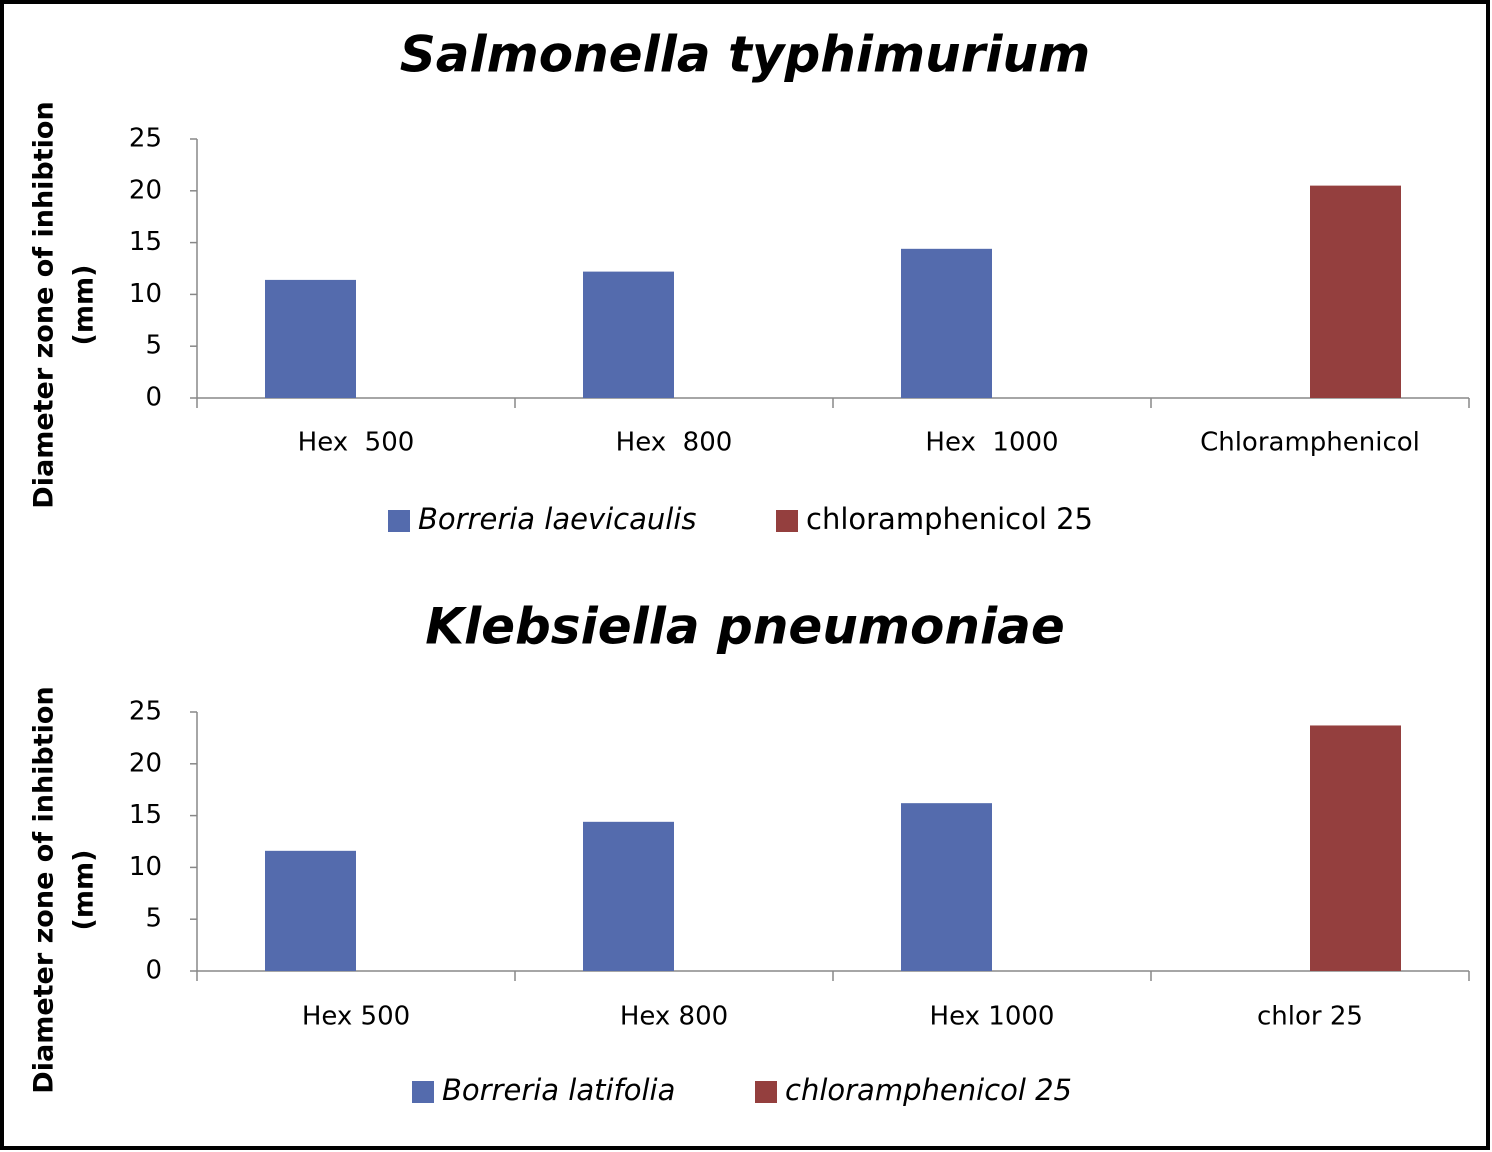 Image resolution: width=1492 pixels, height=1152 pixels. Describe the element at coordinates (745, 627) in the screenshot. I see `chart-title: Klebsiella pneumoniae` at that location.